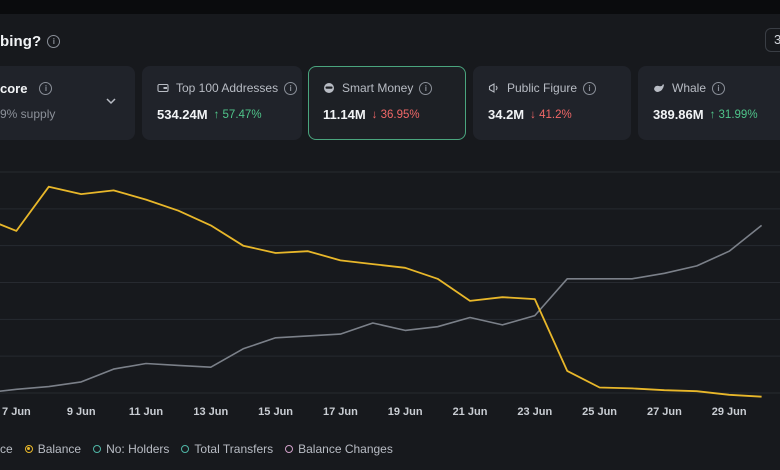  I want to click on smart-money-icon, so click(329, 88).